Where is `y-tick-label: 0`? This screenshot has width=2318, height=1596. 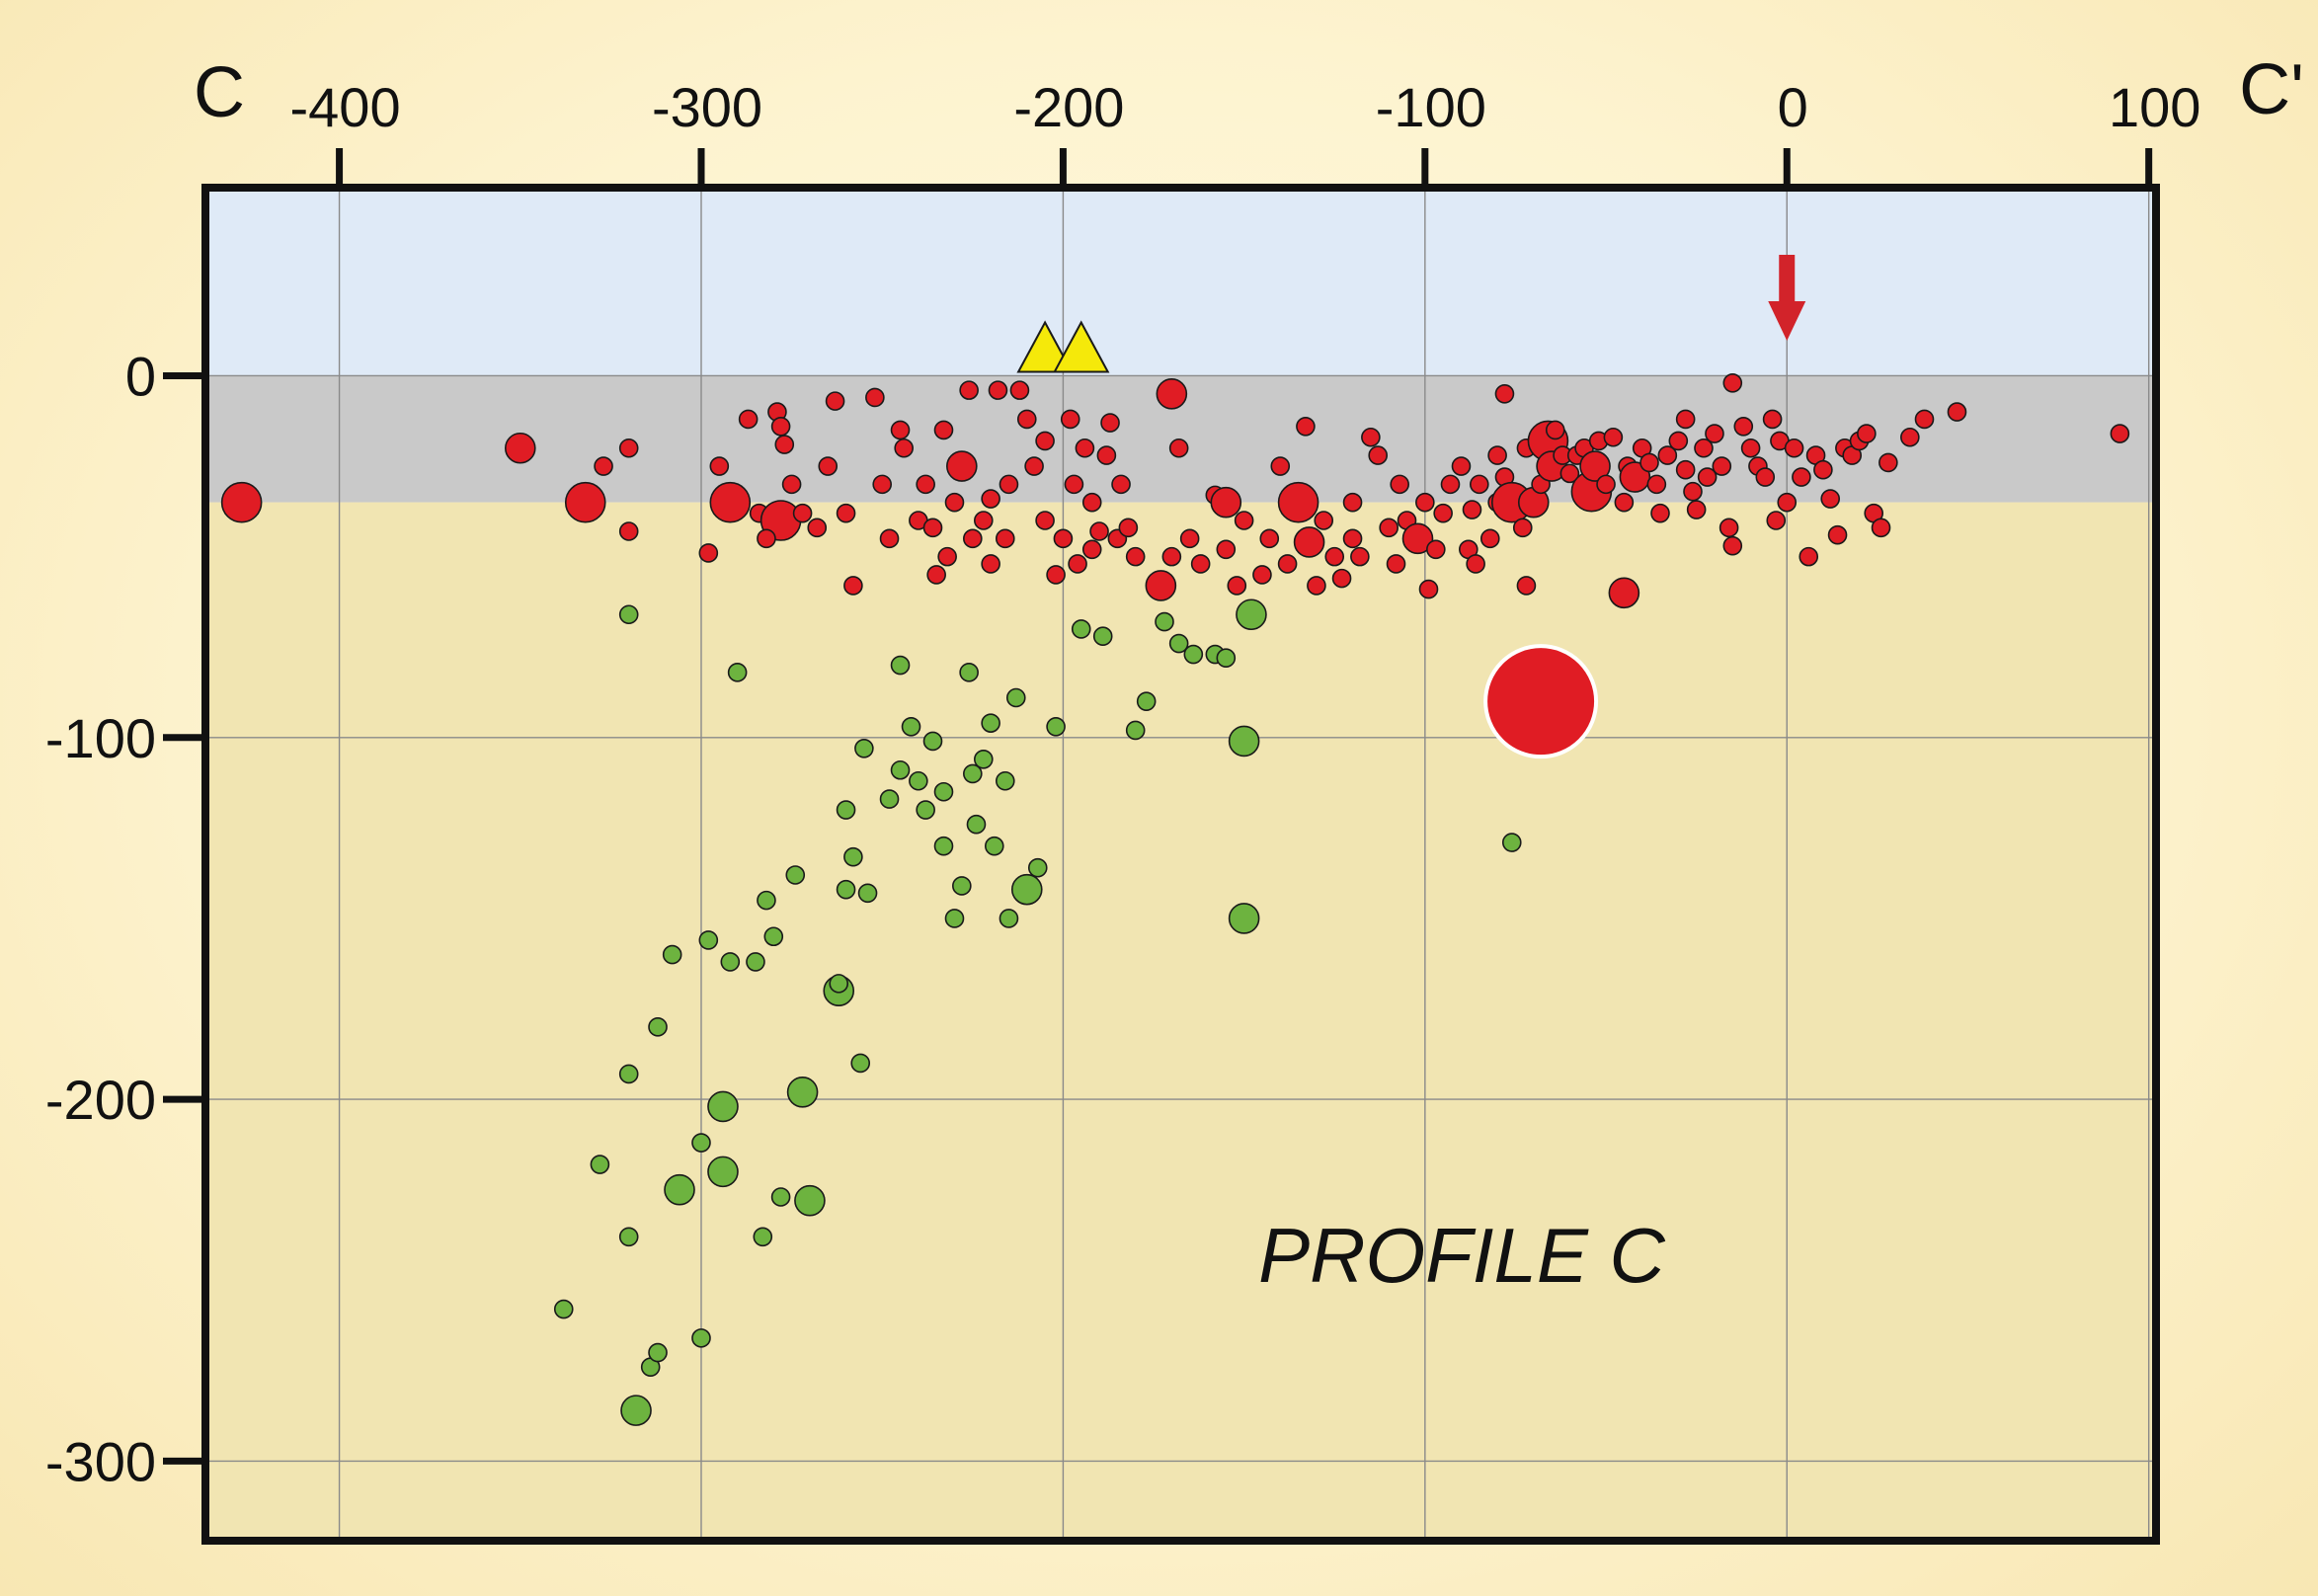
y-tick-label: 0 is located at coordinates (140, 376).